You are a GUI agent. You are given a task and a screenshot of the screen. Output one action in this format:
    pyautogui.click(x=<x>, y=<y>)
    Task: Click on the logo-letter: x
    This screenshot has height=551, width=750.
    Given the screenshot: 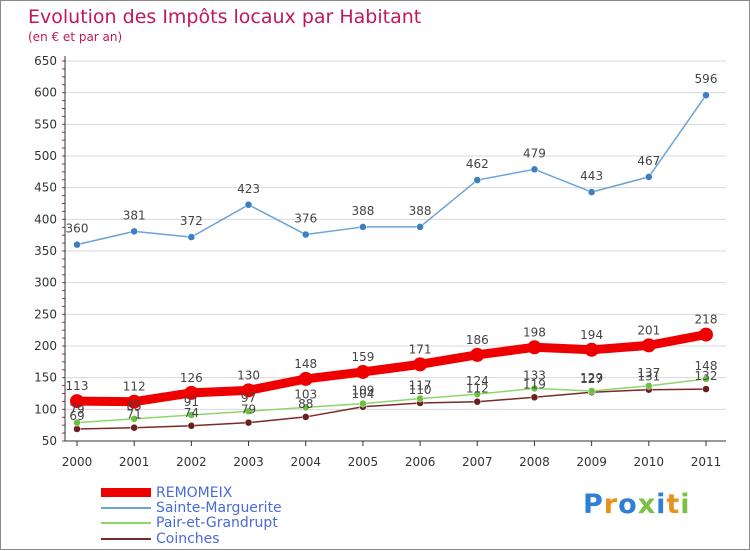 What is the action you would take?
    pyautogui.click(x=647, y=504)
    